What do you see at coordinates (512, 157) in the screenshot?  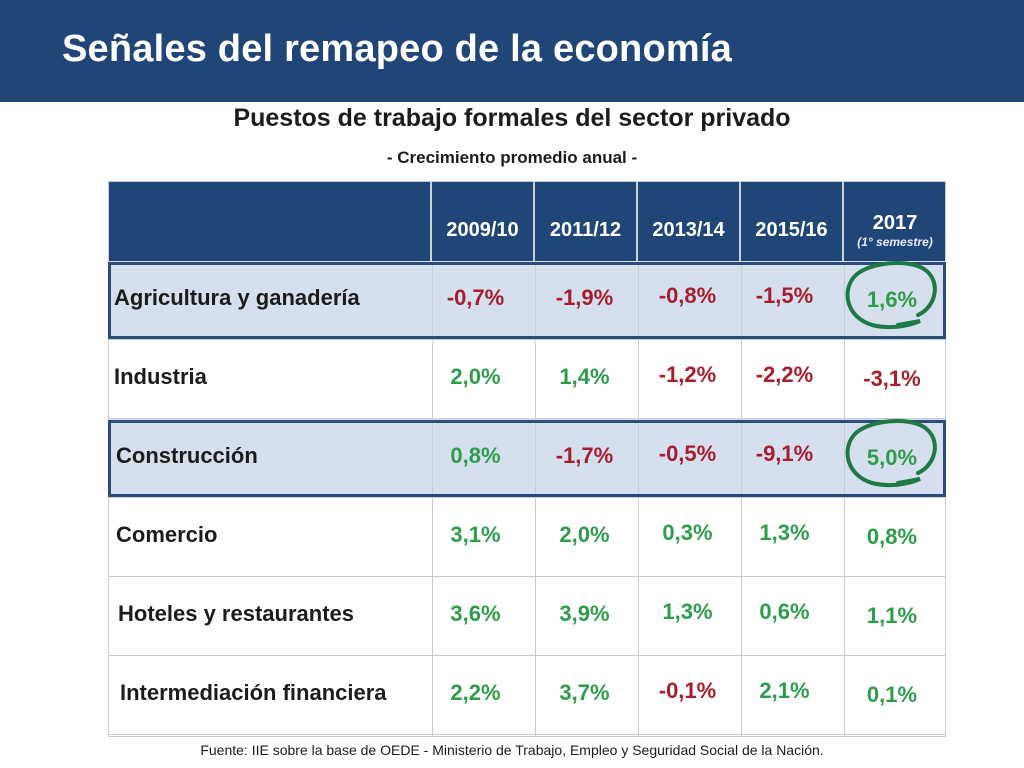 I see `table-subtitle: - Crecimiento promedio anual -` at bounding box center [512, 157].